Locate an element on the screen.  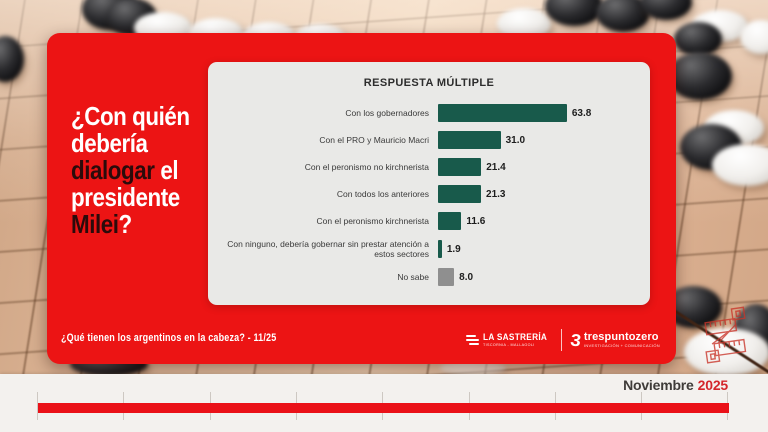
year-label: 2025 is located at coordinates (713, 385).